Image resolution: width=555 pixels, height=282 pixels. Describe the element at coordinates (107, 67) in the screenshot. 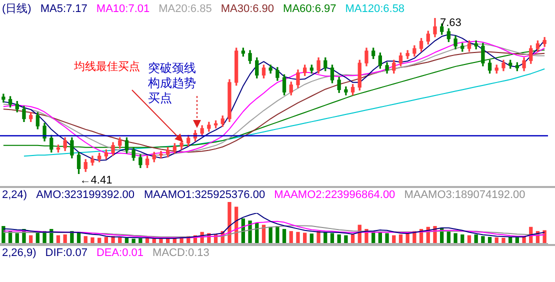

I see `annotation: 均线最佳买点` at that location.